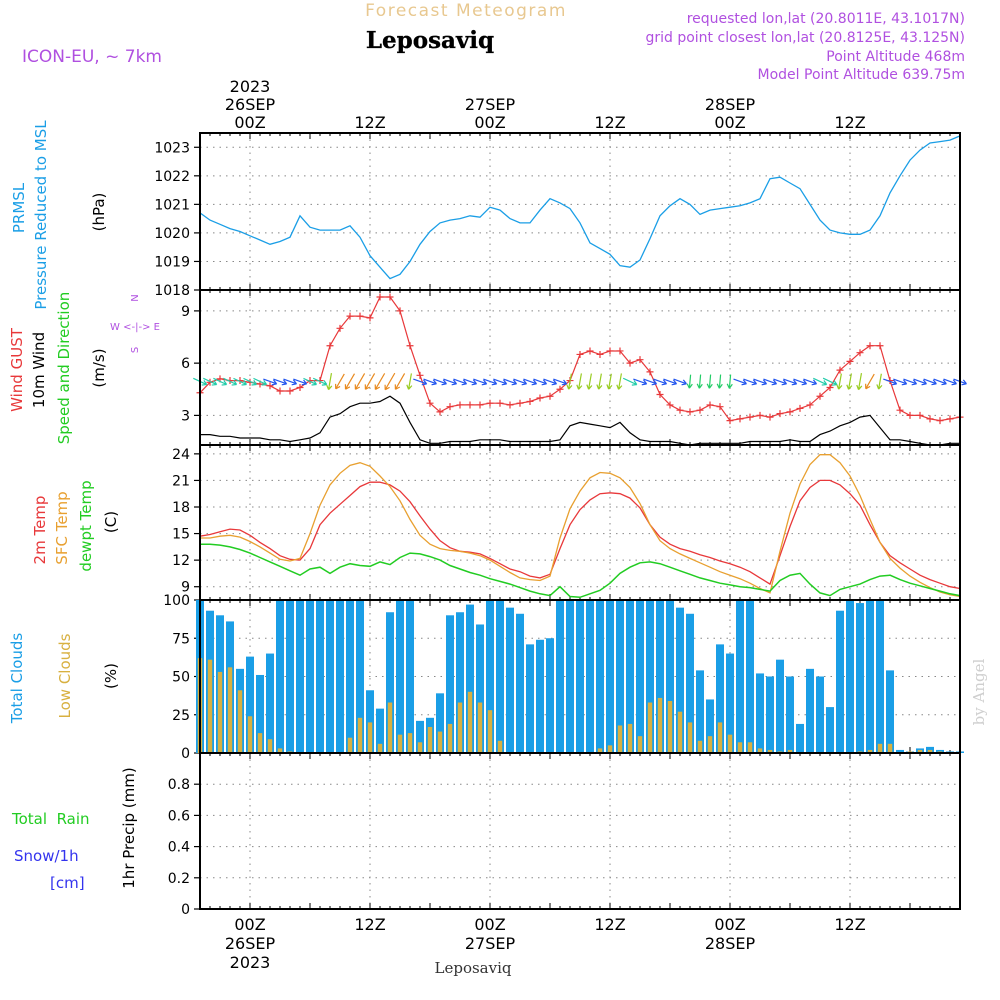 The width and height of the screenshot is (1000, 1000). I want to click on y-tick-label: 0.2, so click(179, 879).